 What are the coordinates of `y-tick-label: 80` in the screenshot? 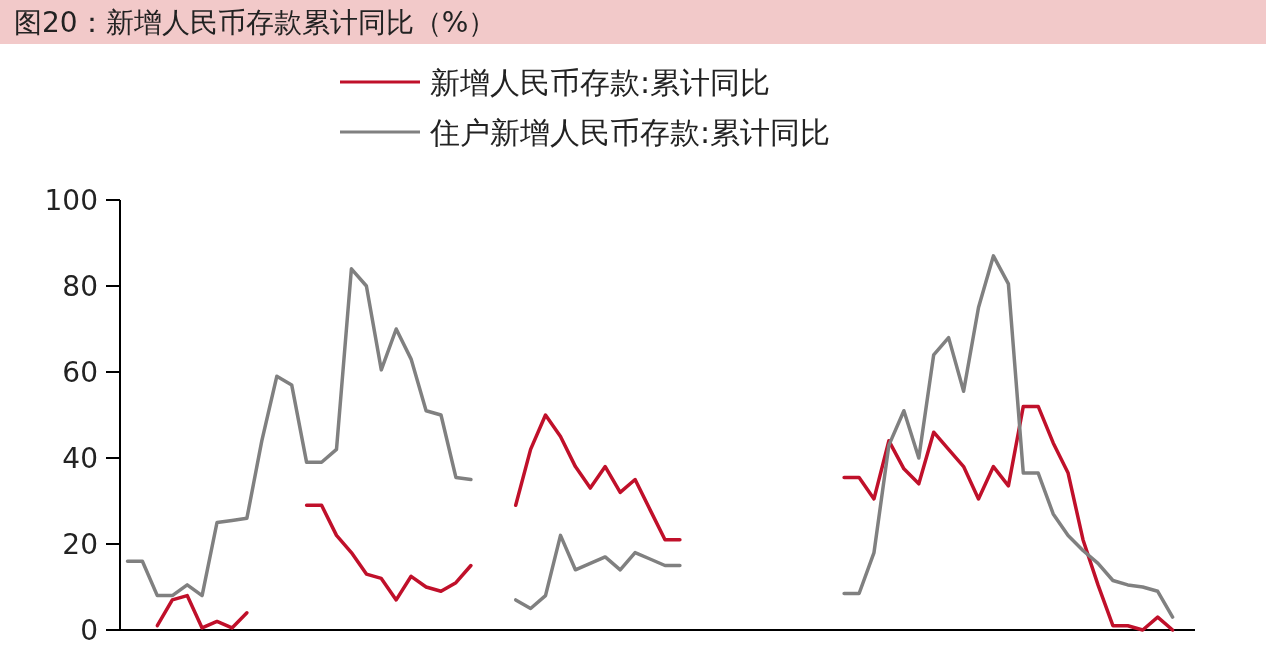 It's located at (80, 286).